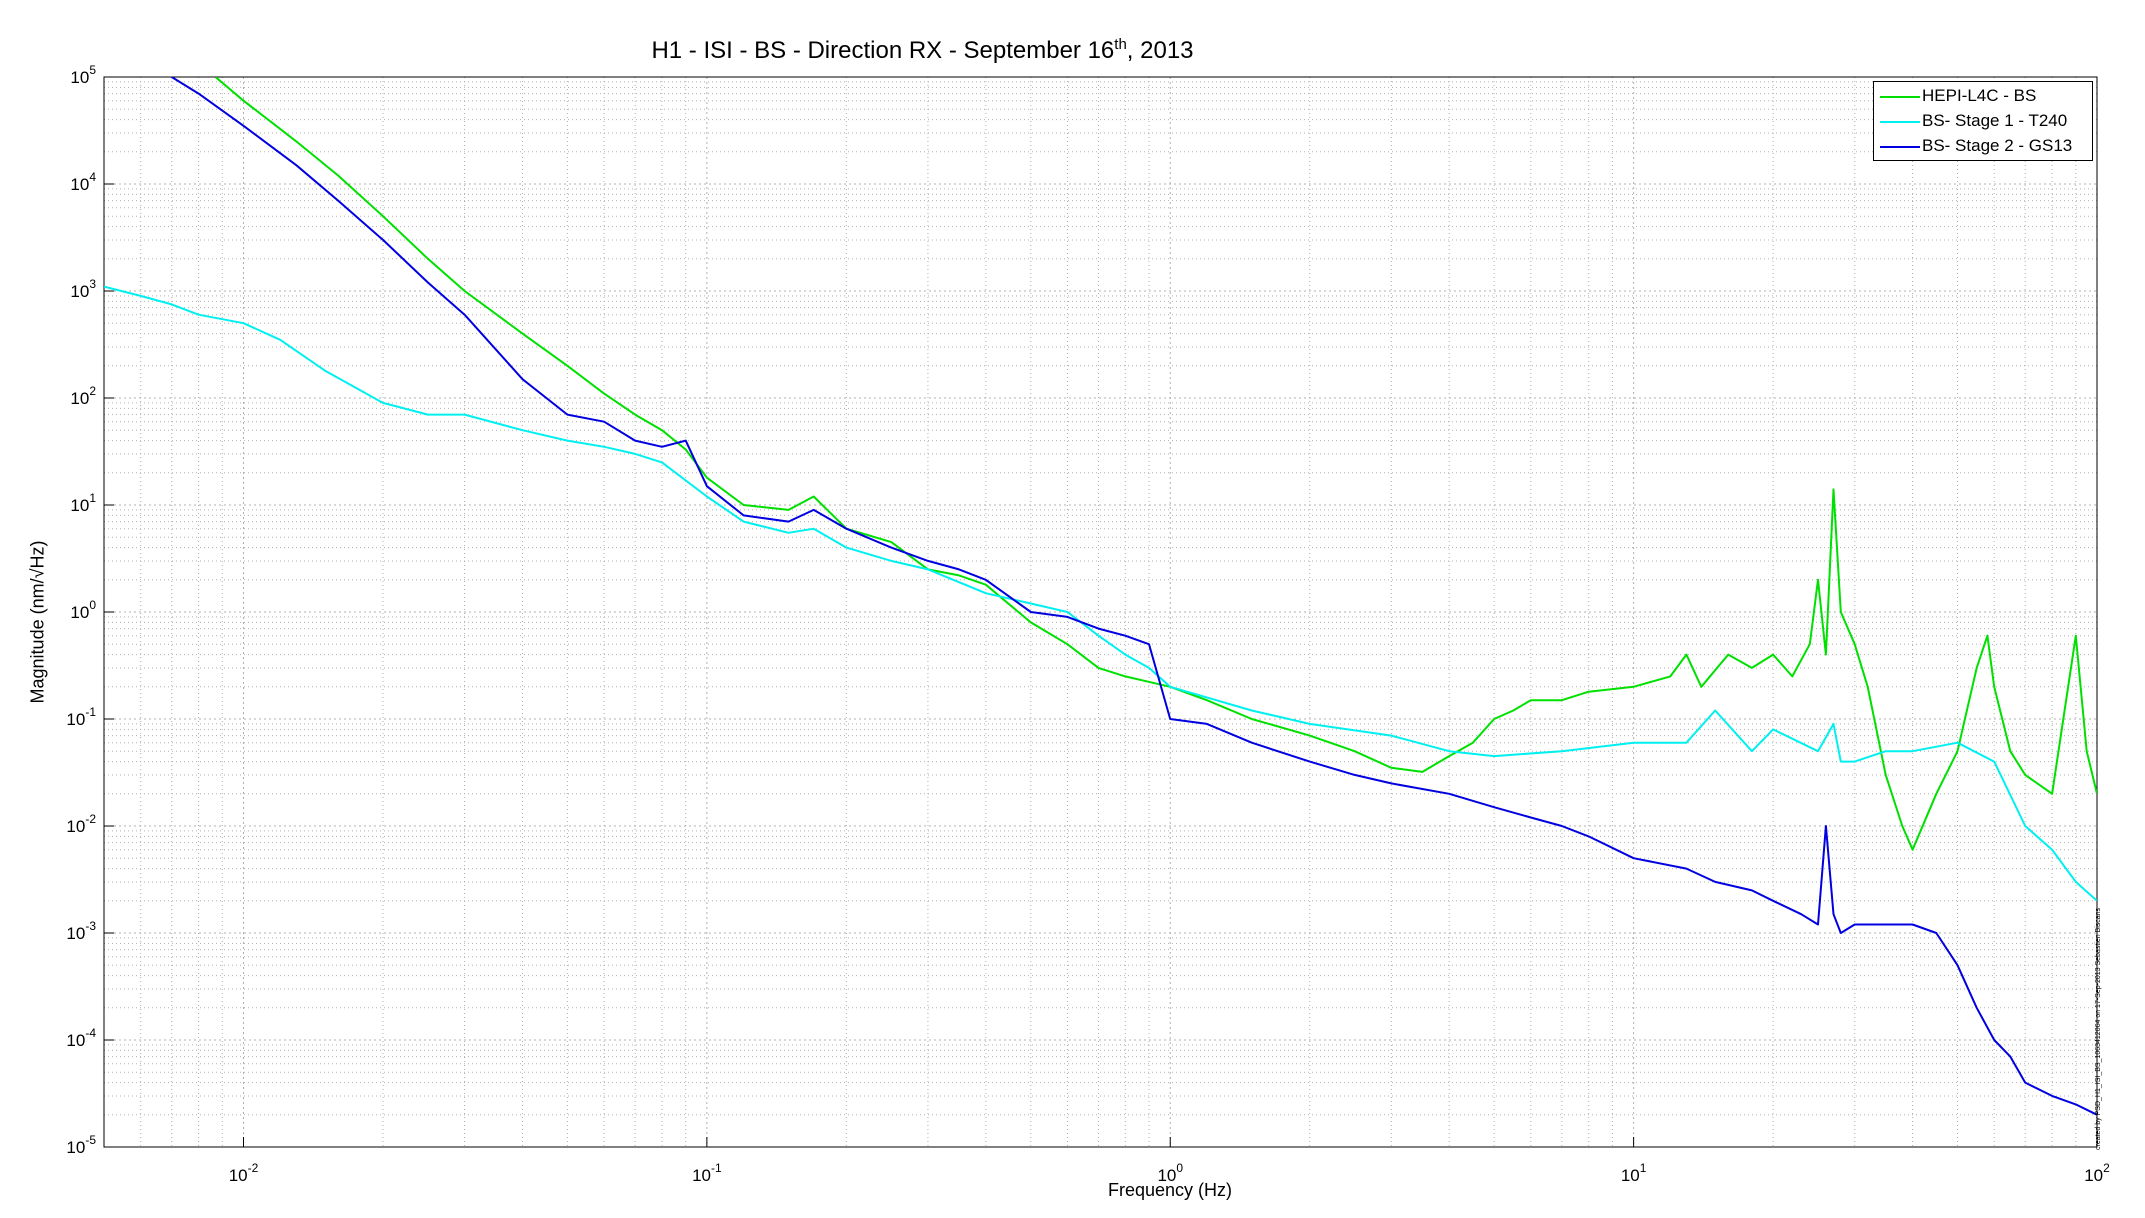  I want to click on legend-label-stage2: BS- Stage 2 - GS13, so click(1997, 145).